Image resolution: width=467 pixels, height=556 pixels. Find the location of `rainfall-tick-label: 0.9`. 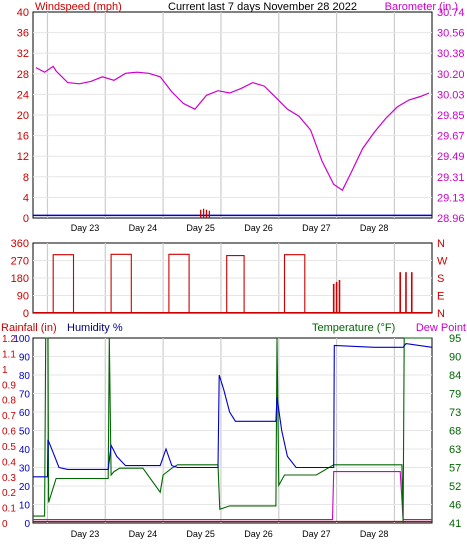

rainfall-tick-label: 0.9 is located at coordinates (9, 385).